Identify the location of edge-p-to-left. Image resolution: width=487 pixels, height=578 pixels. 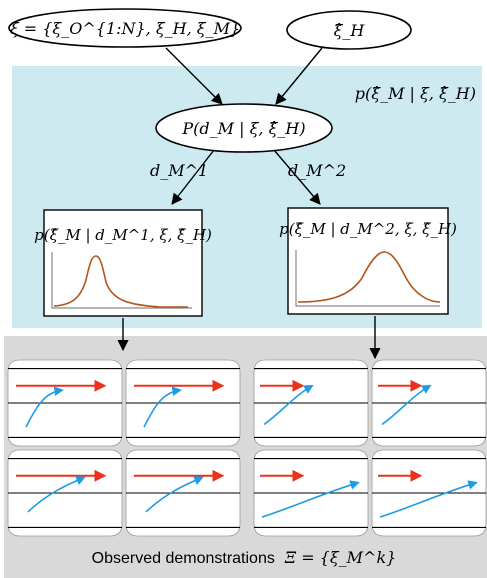
(193, 177).